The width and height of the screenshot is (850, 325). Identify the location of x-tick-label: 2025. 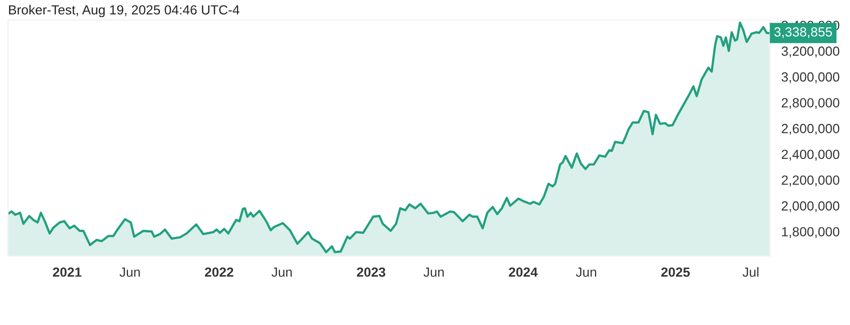
(675, 272).